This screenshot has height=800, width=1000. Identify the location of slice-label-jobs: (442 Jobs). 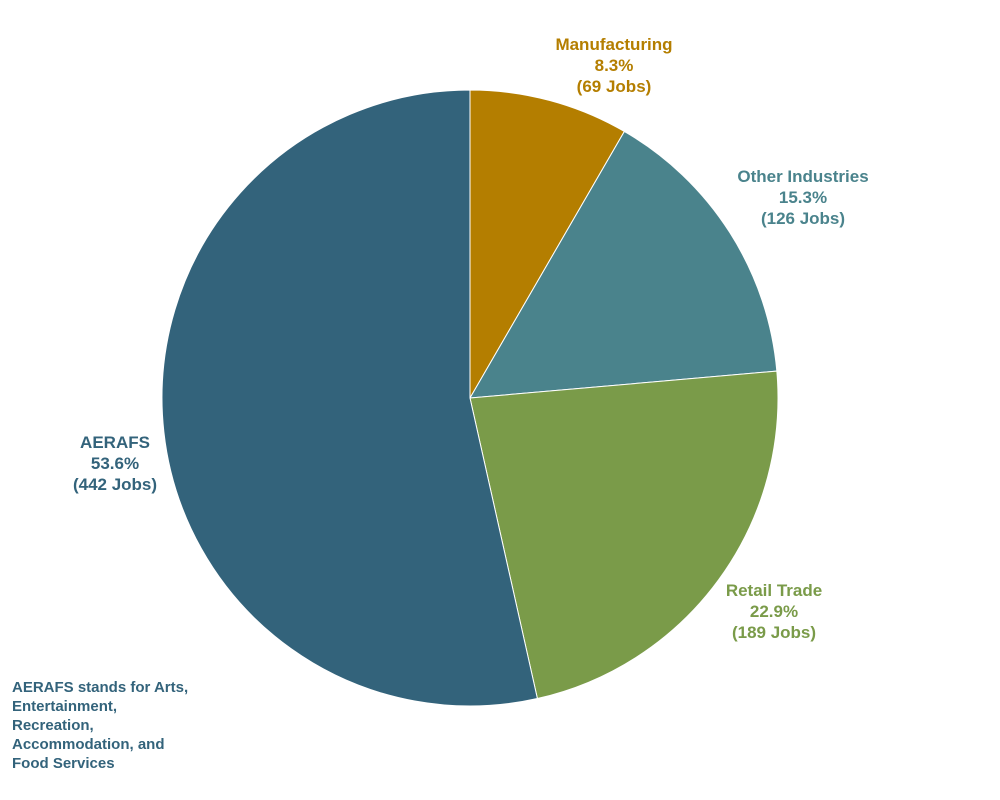
(115, 484).